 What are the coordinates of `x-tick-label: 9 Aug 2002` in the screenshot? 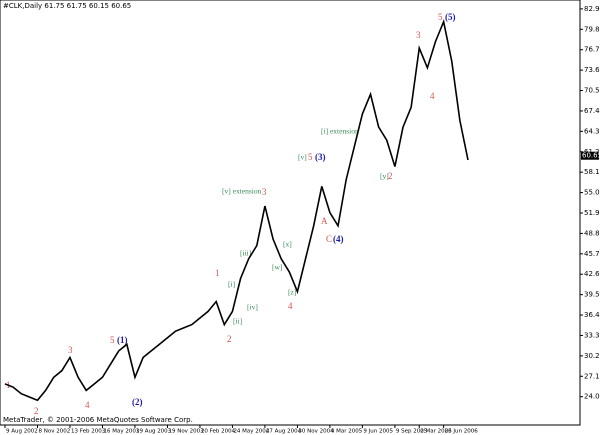 It's located at (22, 432).